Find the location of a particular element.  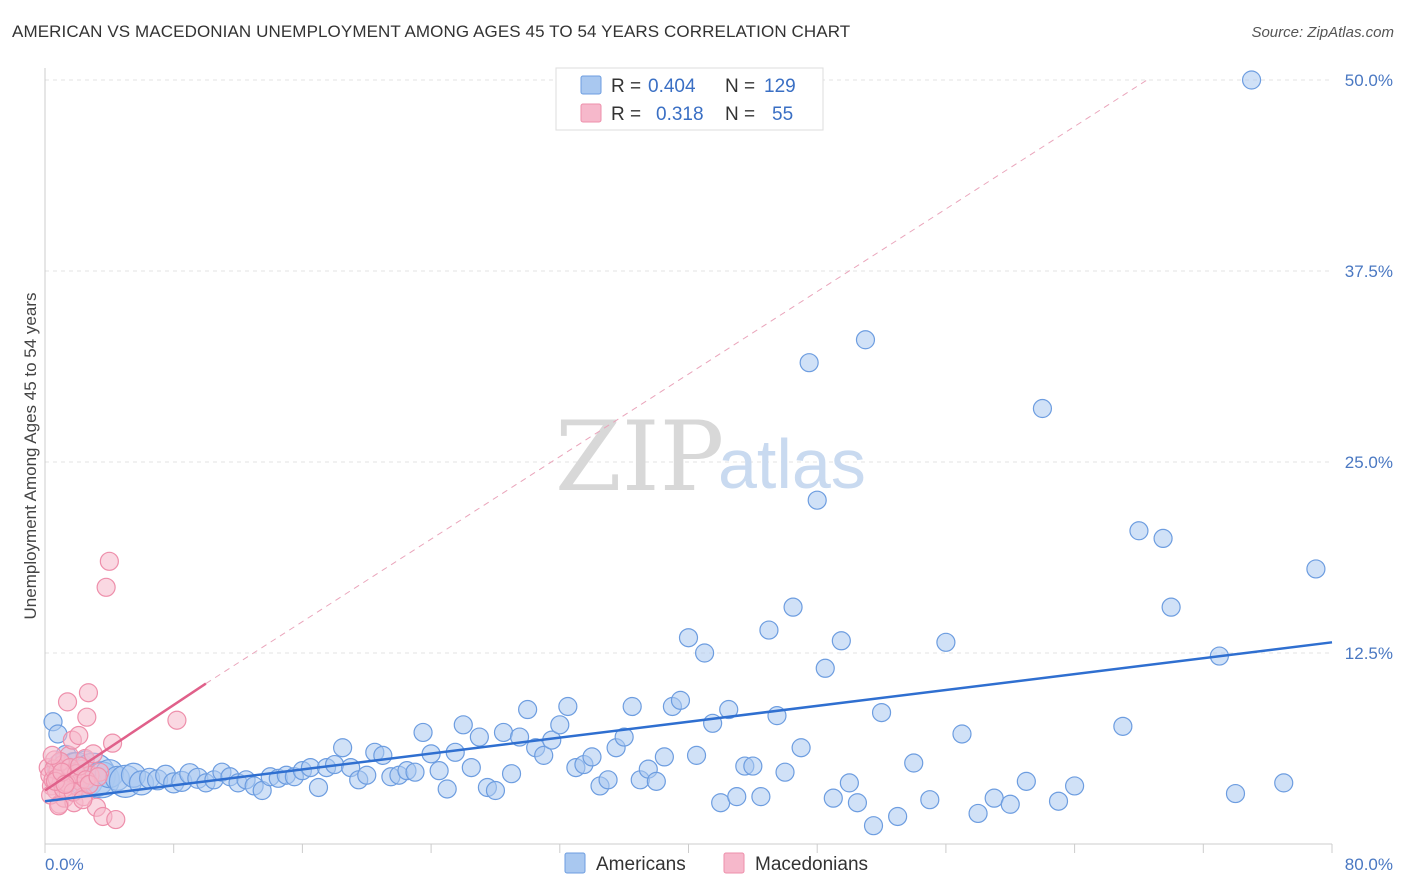

series-swatch-americans is located at coordinates (575, 863).